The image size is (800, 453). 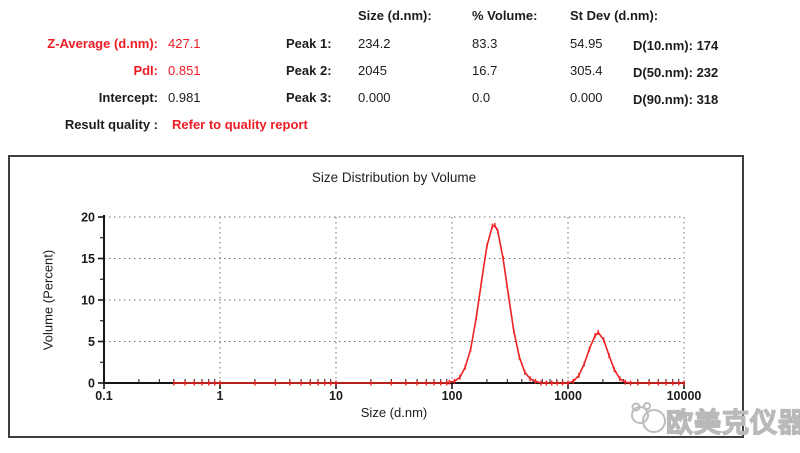 I want to click on svg-text: 0, so click(x=91, y=384).